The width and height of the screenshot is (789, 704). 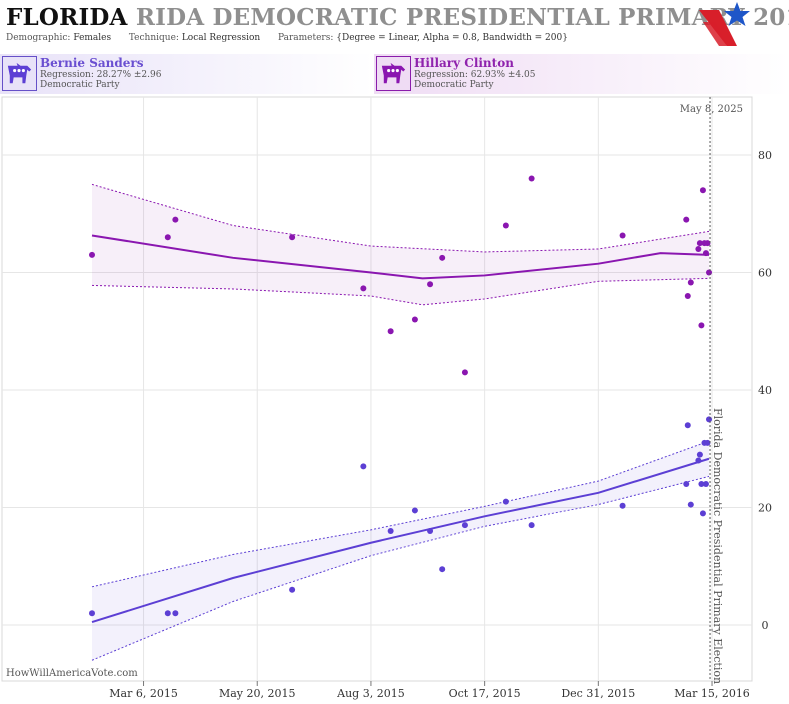 I want to click on y-tick-label: 0, so click(x=765, y=625).